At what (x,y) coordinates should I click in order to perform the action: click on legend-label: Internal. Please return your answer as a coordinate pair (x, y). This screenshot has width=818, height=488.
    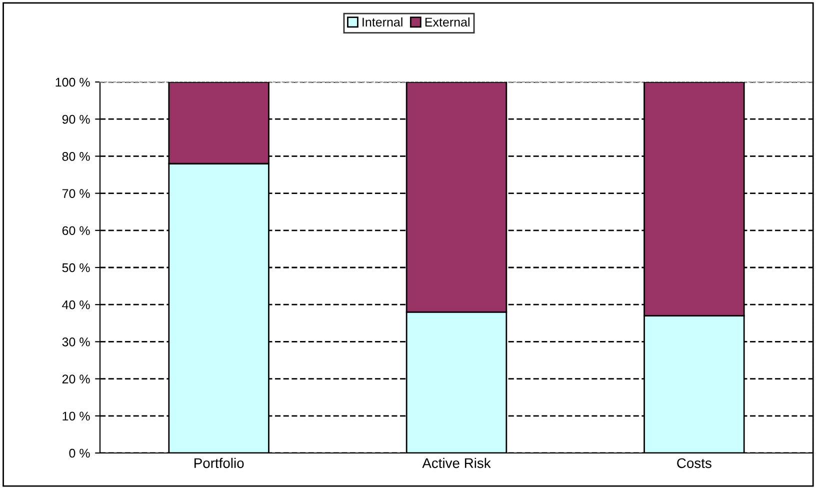
    Looking at the image, I should click on (382, 22).